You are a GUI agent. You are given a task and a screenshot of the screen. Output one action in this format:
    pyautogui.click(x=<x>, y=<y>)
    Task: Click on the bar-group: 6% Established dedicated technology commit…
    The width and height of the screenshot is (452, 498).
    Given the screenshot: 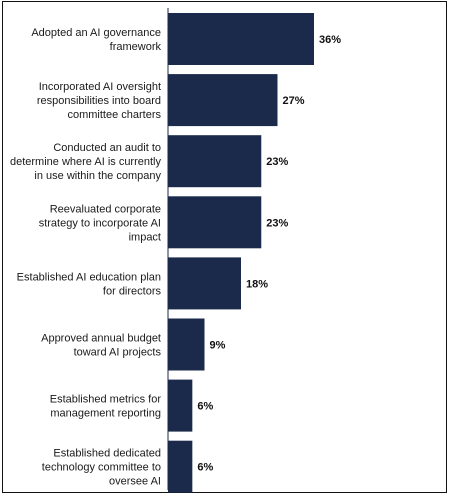 What is the action you would take?
    pyautogui.click(x=127, y=466)
    